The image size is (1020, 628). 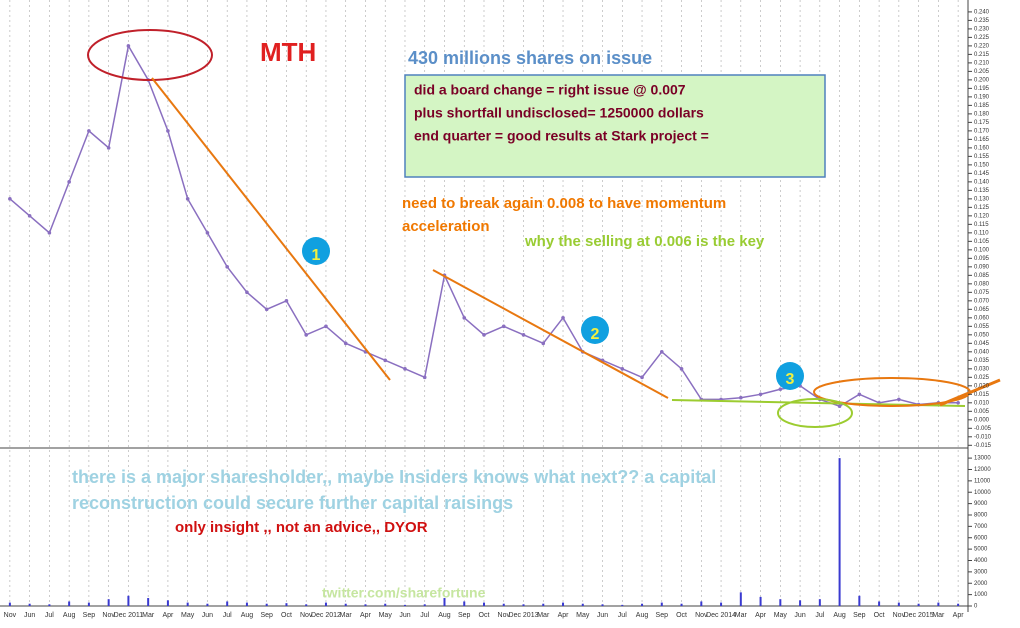 What do you see at coordinates (446, 226) in the screenshot?
I see `break-note: acceleration` at bounding box center [446, 226].